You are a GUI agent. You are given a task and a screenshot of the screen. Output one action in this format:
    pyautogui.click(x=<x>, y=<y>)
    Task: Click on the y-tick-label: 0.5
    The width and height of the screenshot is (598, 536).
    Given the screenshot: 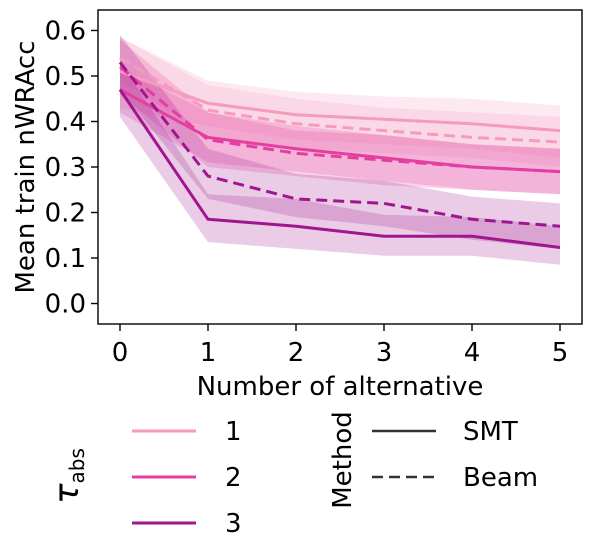 What is the action you would take?
    pyautogui.click(x=65, y=77)
    